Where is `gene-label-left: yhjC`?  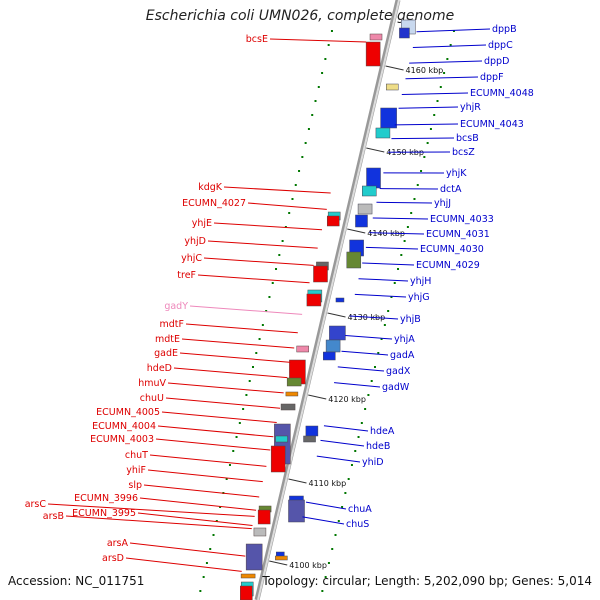 gene-label-left: yhjC is located at coordinates (191, 258).